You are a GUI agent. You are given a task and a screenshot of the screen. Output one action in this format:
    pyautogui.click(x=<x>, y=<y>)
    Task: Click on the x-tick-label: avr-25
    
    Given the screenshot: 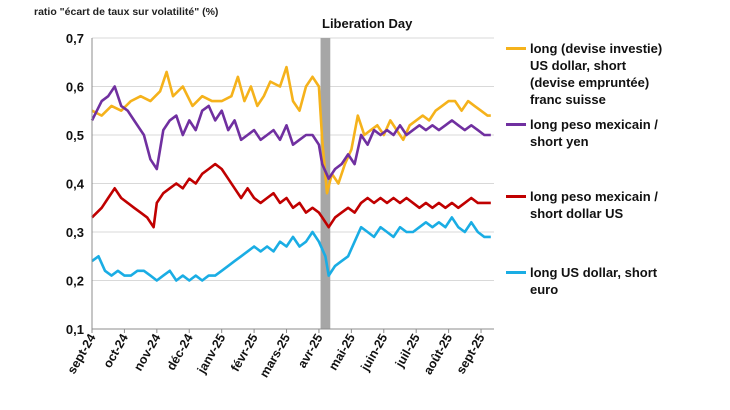 What is the action you would take?
    pyautogui.click(x=310, y=350)
    